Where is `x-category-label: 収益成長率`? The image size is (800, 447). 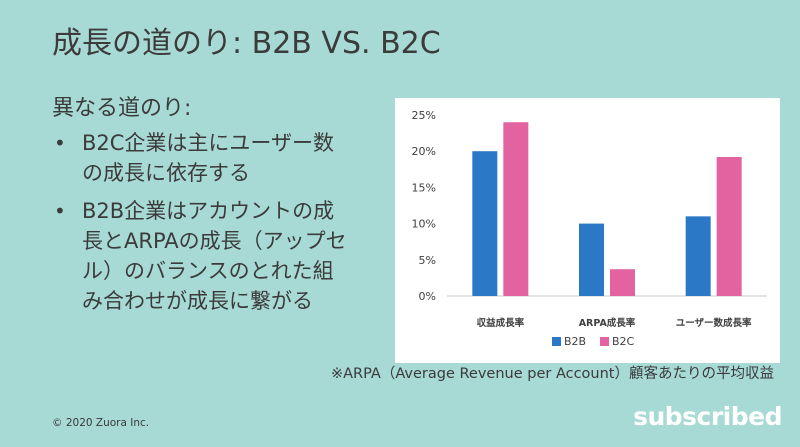
x-category-label: 収益成長率 is located at coordinates (501, 323).